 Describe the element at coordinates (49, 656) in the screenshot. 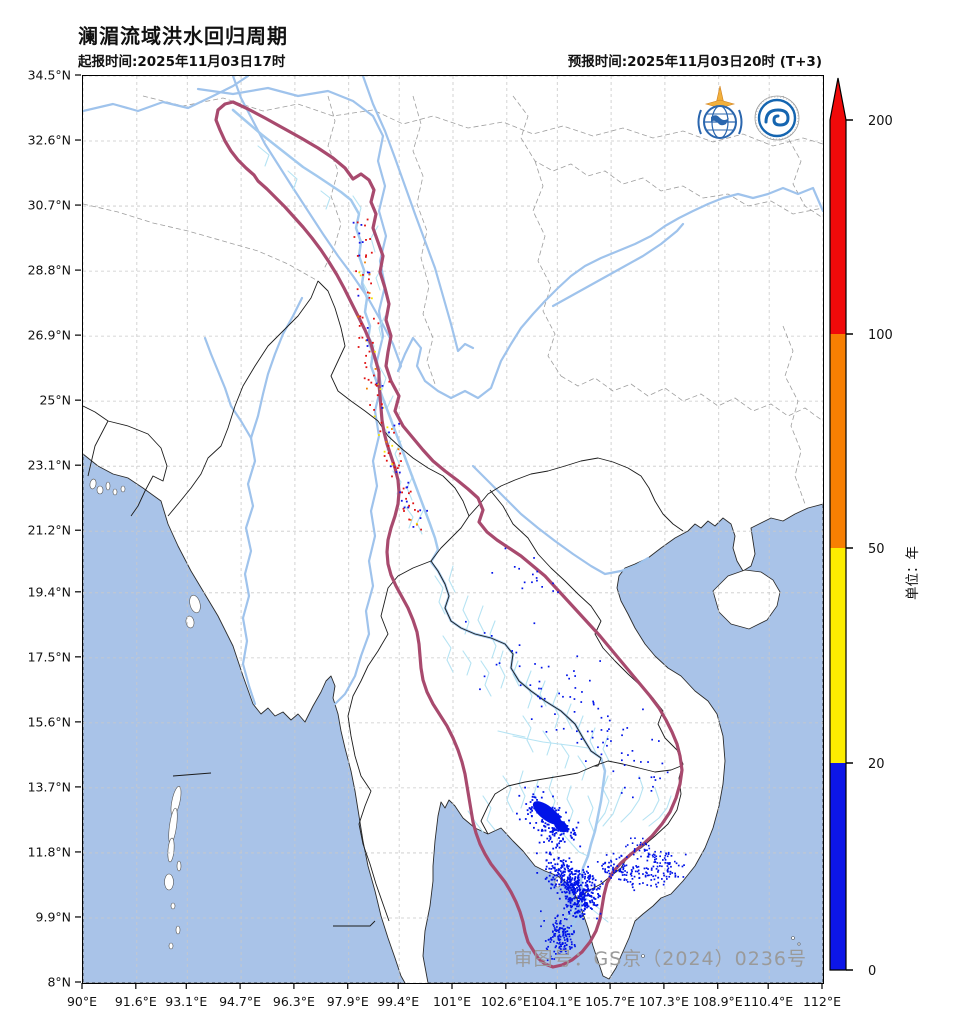

I see `y-tick-label: 17.5°N` at that location.